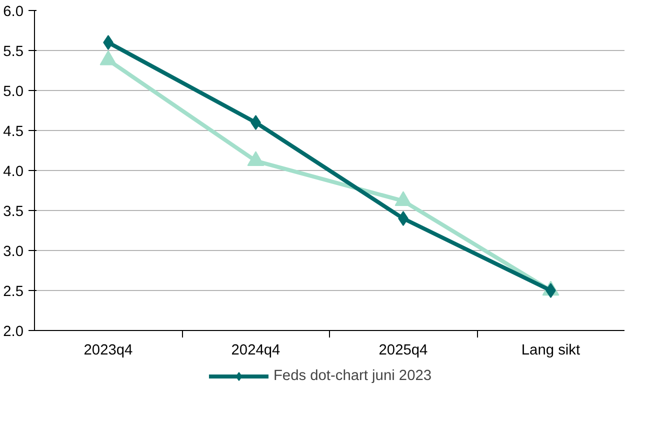 The width and height of the screenshot is (653, 441). Describe the element at coordinates (13, 172) in the screenshot. I see `y-tick-label: 4.0` at that location.